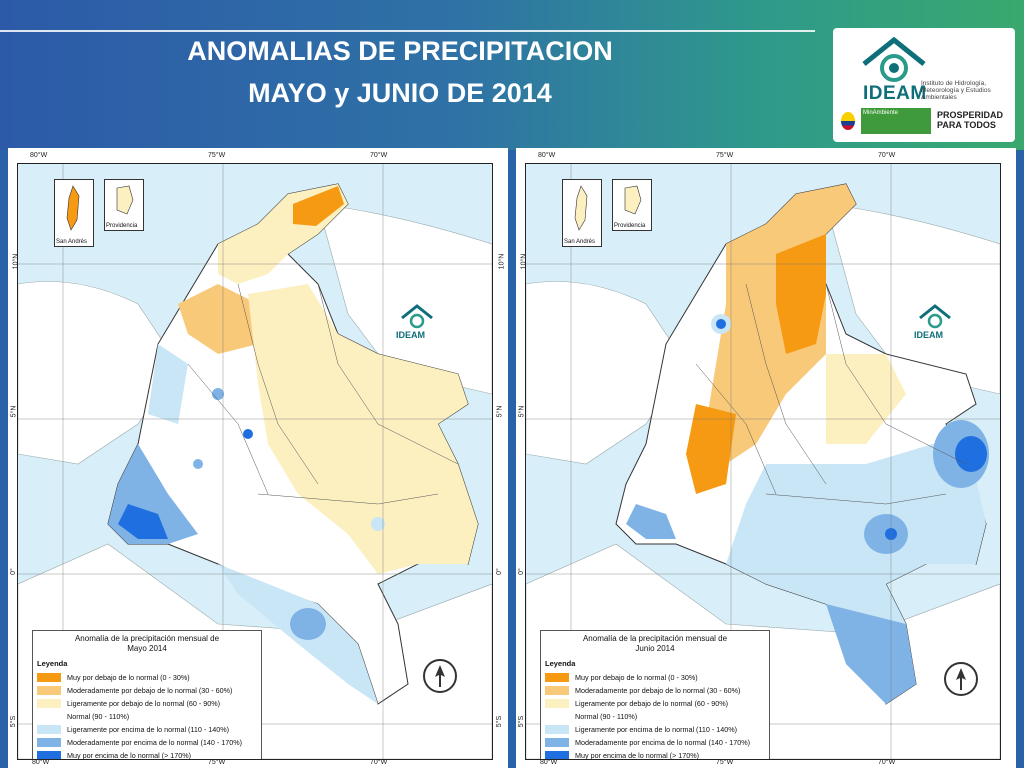 Image resolution: width=1024 pixels, height=768 pixels. What do you see at coordinates (866, 399) in the screenshot?
I see `anomaly-patch-light-dry` at bounding box center [866, 399].